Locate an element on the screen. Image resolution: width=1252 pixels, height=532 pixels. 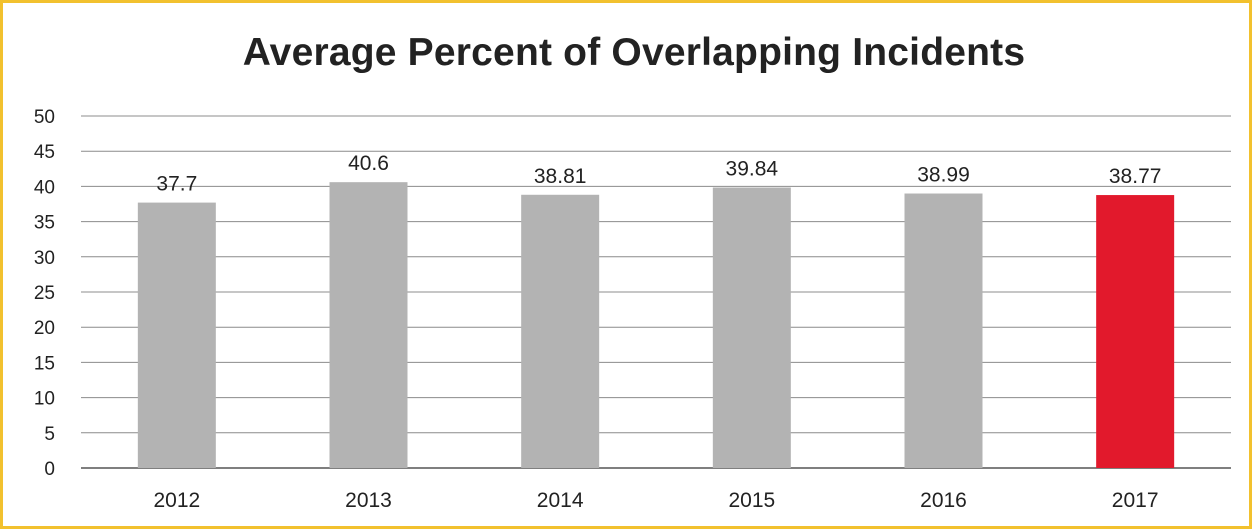
y-tick-label: 50 is located at coordinates (44, 117).